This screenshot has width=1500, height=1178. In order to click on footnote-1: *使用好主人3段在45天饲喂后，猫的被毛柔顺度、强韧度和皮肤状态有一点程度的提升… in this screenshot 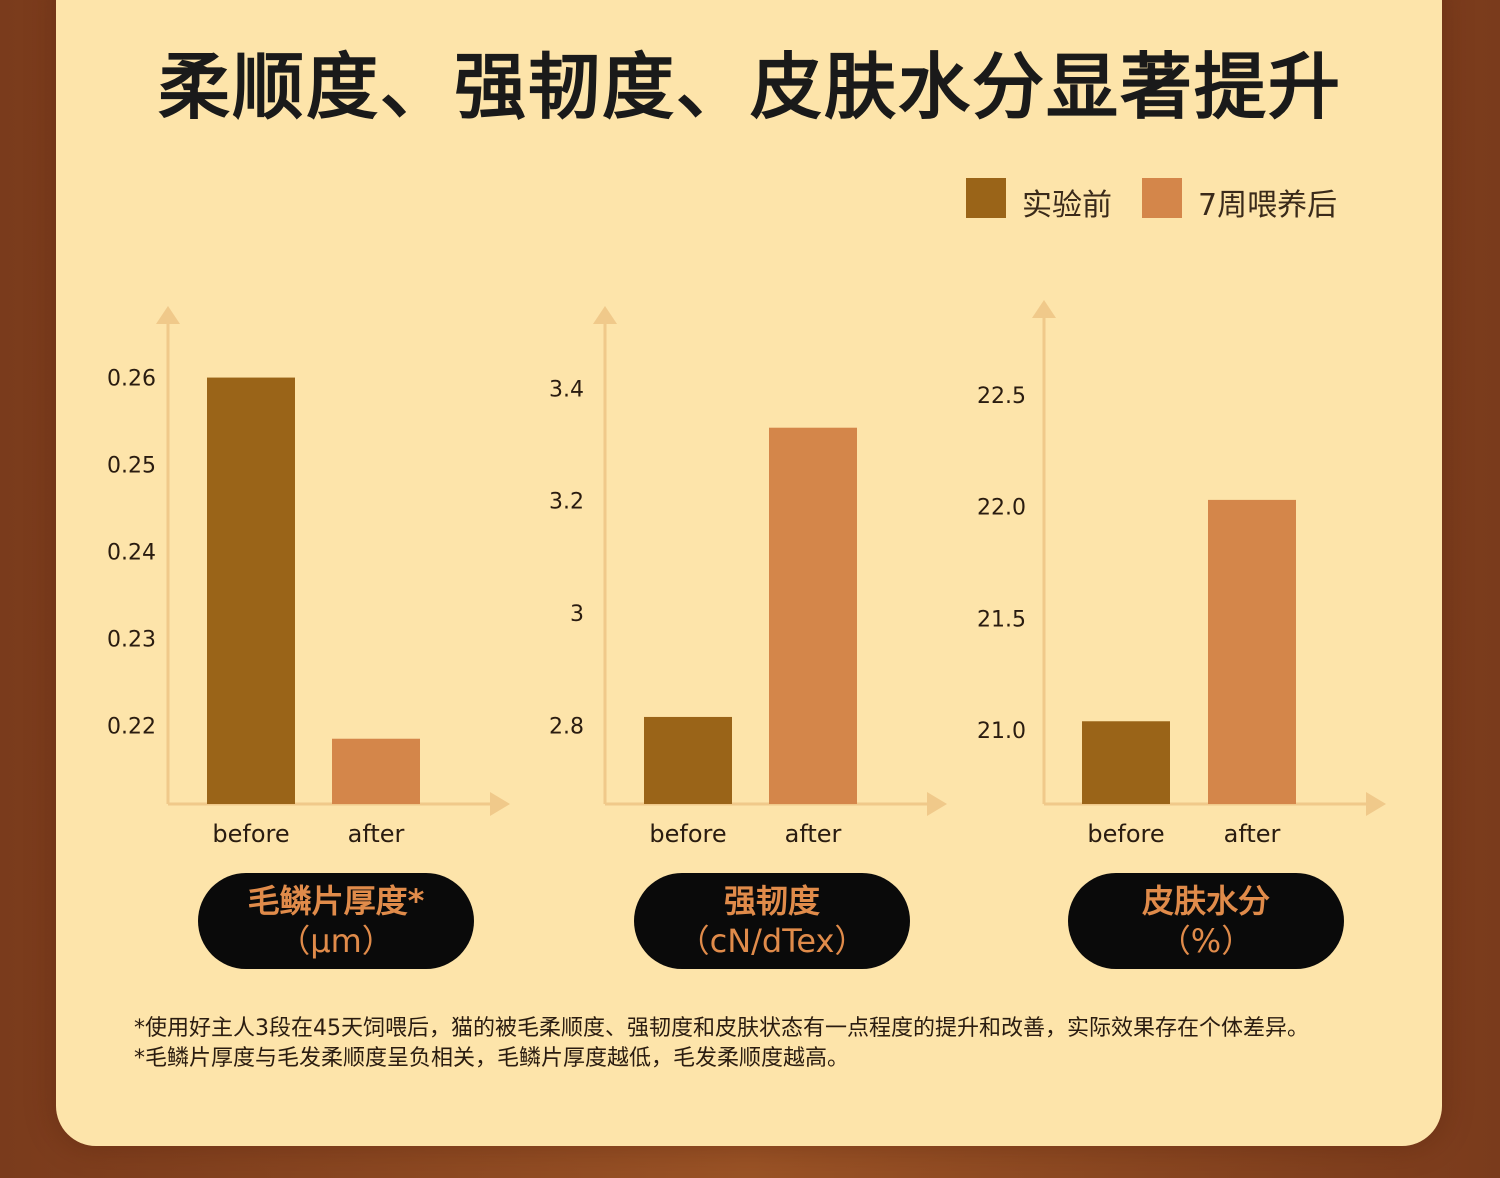, I will do `click(721, 1028)`.